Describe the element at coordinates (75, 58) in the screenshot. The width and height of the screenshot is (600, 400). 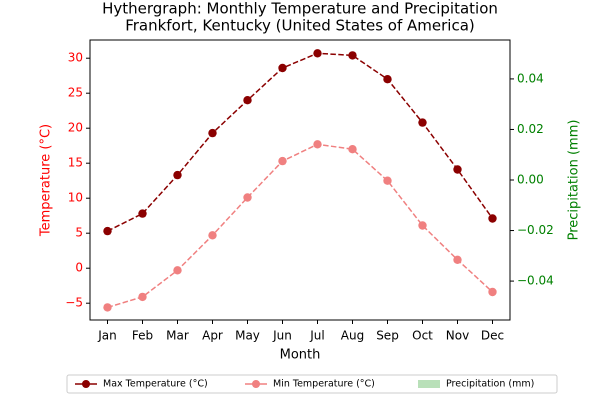
I see `y-tick-label: 30` at that location.